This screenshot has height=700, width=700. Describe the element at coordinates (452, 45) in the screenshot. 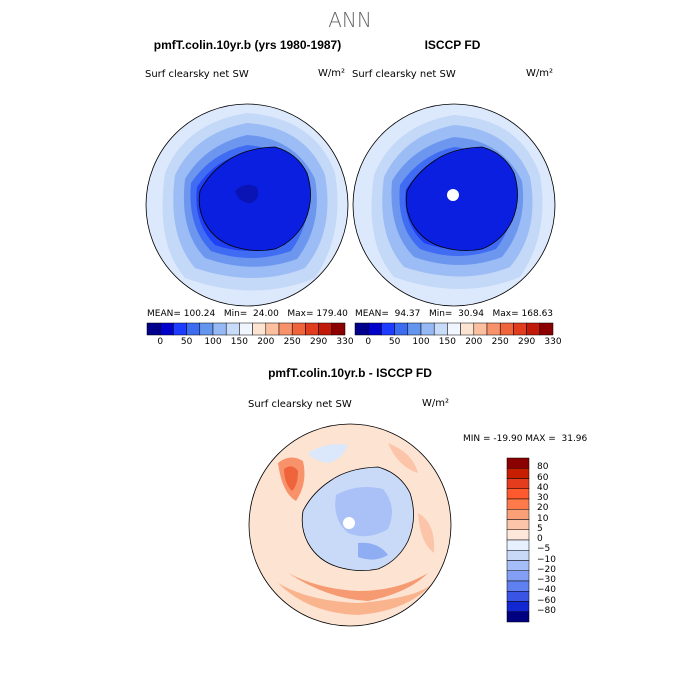

I see `panel-2-title: ISCCP FD` at that location.